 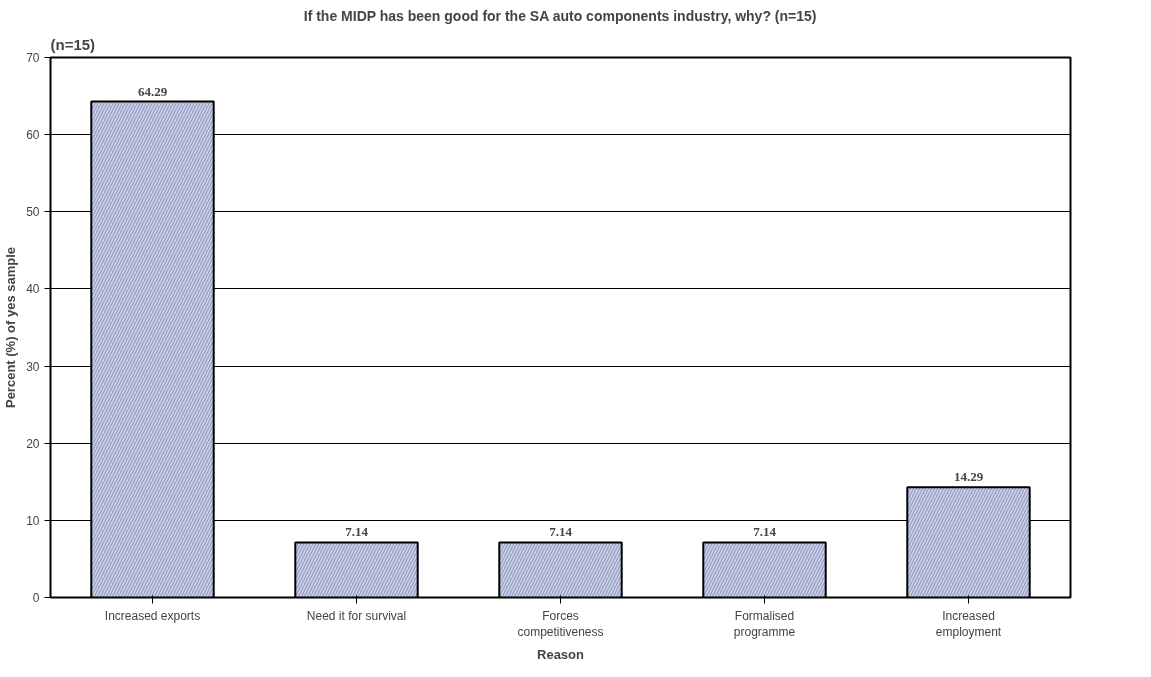 What do you see at coordinates (73, 44) in the screenshot?
I see `text: (n=15)` at bounding box center [73, 44].